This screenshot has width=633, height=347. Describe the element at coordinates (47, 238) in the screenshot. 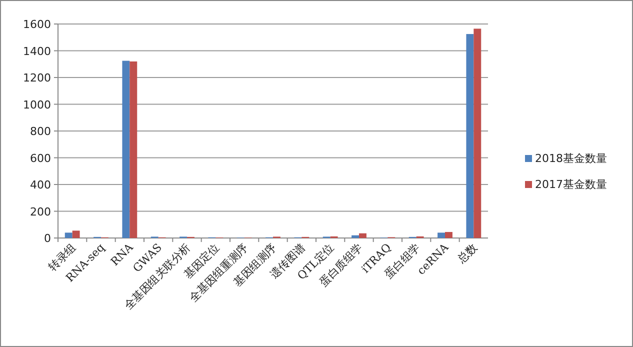

I see `y-tick-label: 0` at that location.